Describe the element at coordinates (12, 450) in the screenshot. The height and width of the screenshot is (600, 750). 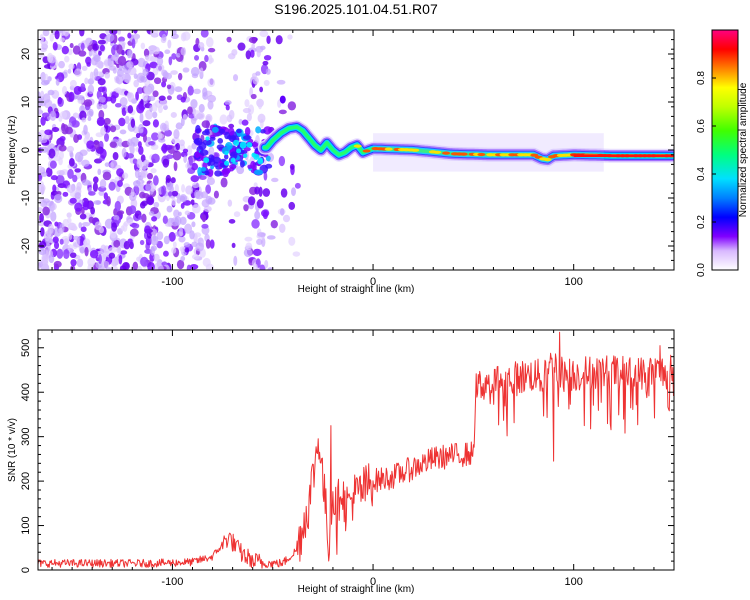
I see `snr-ylabel: SNR (10 * v/v)` at that location.